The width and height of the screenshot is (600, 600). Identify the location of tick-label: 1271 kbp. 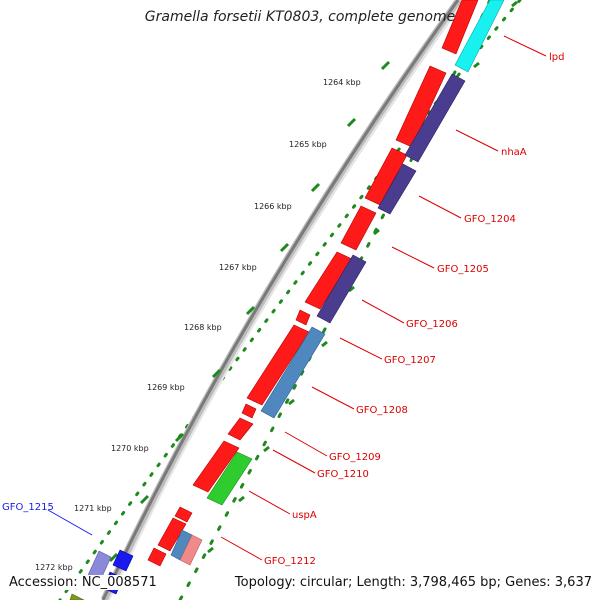
(93, 508).